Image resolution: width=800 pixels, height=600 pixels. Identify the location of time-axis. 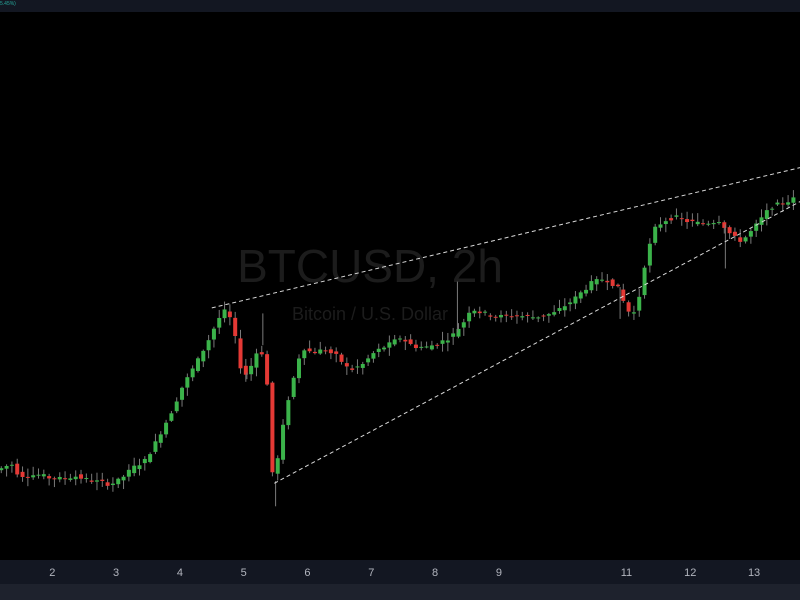
(400, 572).